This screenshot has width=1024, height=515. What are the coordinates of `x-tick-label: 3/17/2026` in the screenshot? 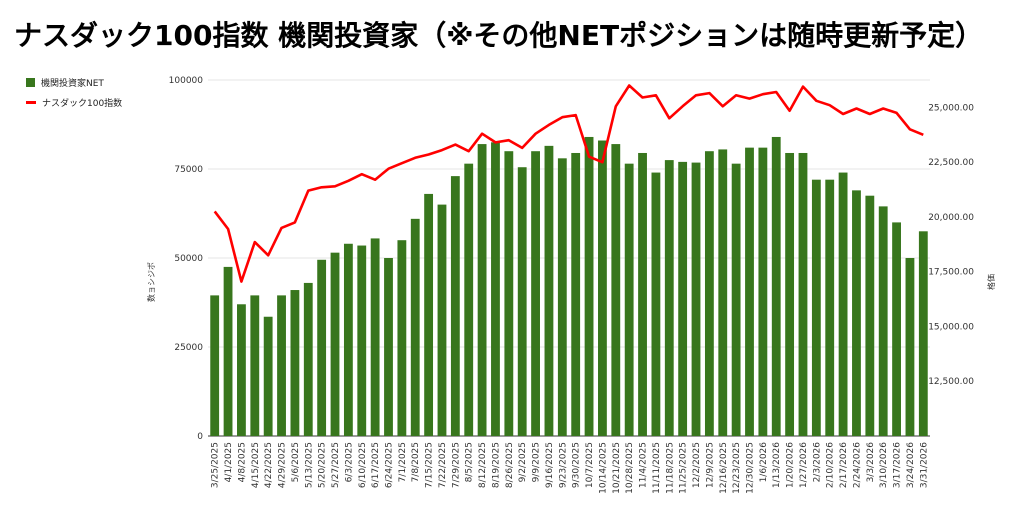 It's located at (898, 465).